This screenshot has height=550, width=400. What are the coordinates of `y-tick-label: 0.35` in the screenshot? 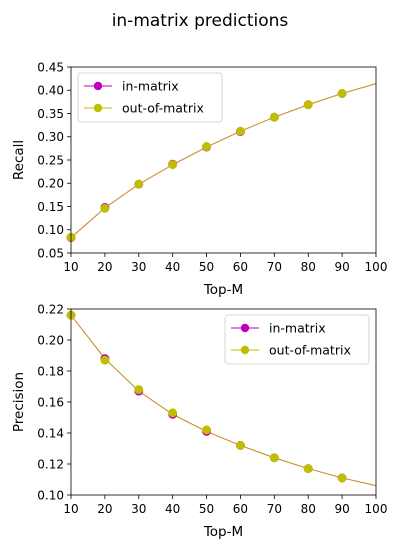 It's located at (50, 114).